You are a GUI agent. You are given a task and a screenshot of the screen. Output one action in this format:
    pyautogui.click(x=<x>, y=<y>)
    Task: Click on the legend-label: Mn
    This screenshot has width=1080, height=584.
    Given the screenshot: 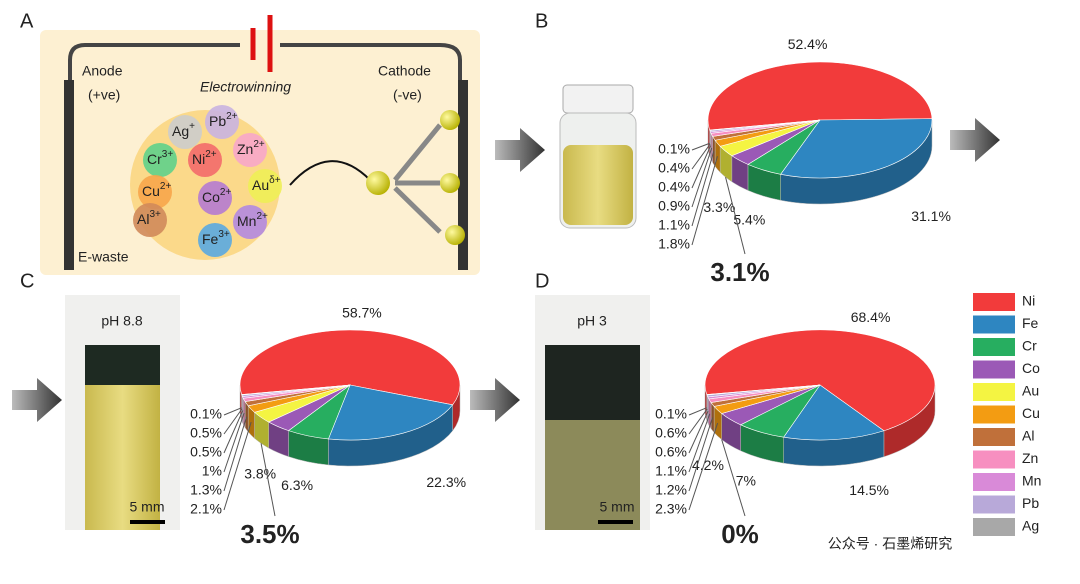 What is the action you would take?
    pyautogui.click(x=1031, y=481)
    